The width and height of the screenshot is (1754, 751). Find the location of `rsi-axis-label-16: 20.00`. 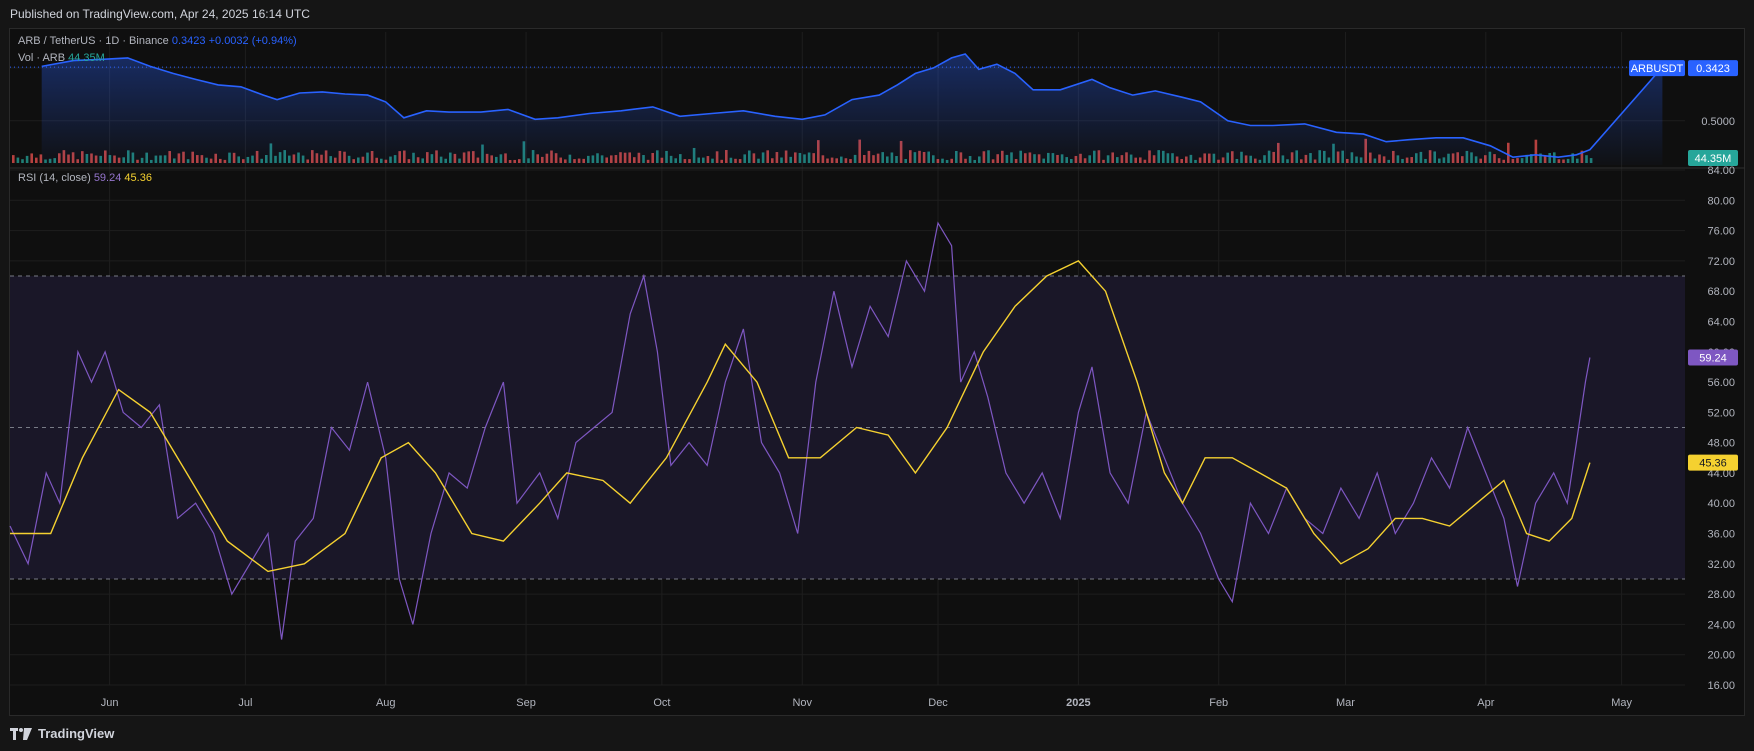

rsi-axis-label-16: 20.00 is located at coordinates (1721, 656).